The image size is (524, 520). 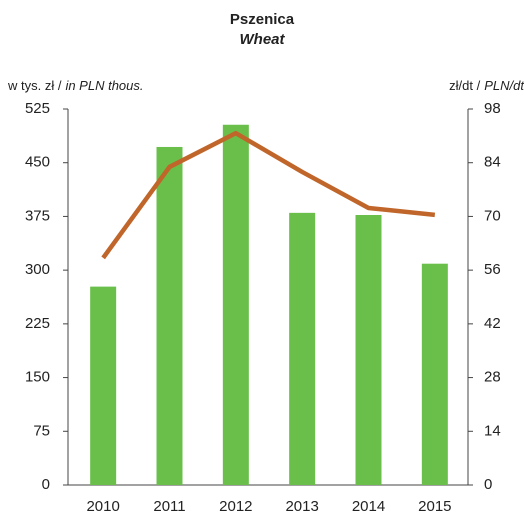 What do you see at coordinates (46, 484) in the screenshot?
I see `y-tick-label: 0` at bounding box center [46, 484].